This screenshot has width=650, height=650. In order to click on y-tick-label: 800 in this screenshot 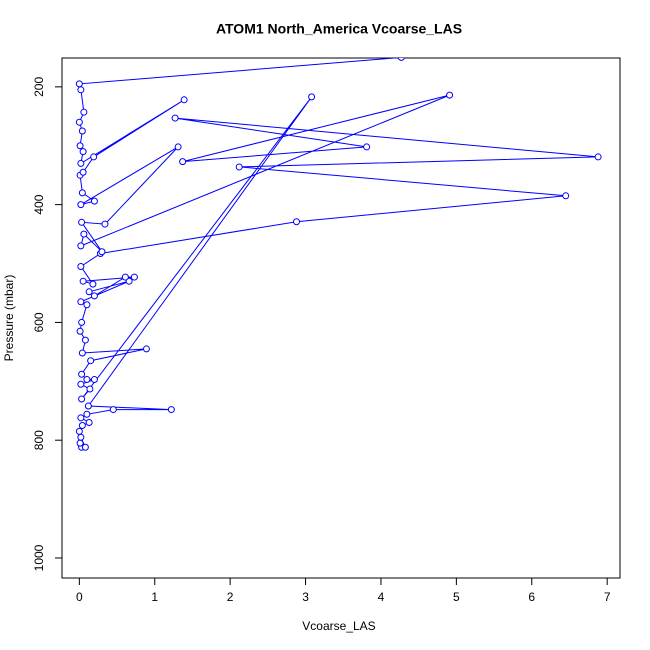, I will do `click(39, 440)`.